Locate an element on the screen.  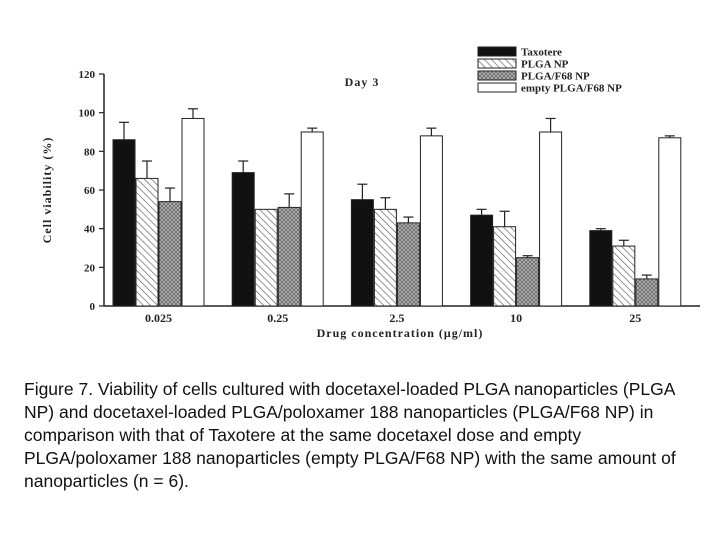
legend-label: empty PLGA/F68 NP is located at coordinates (571, 89).